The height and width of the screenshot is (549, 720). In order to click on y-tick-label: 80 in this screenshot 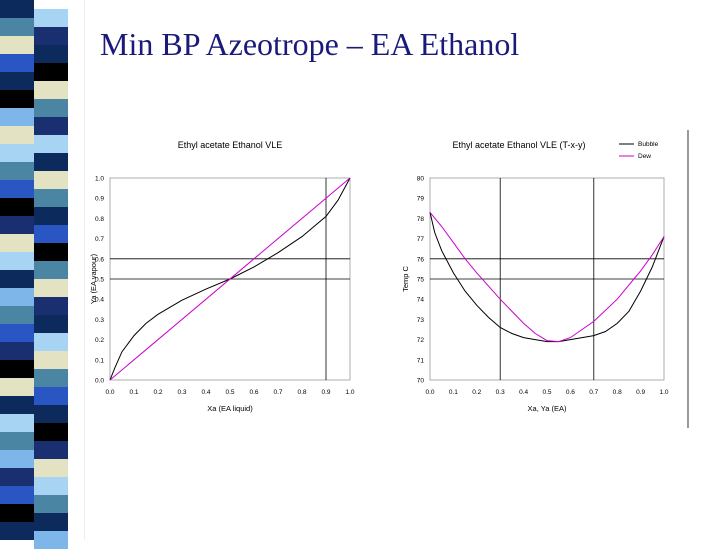, I will do `click(421, 179)`.